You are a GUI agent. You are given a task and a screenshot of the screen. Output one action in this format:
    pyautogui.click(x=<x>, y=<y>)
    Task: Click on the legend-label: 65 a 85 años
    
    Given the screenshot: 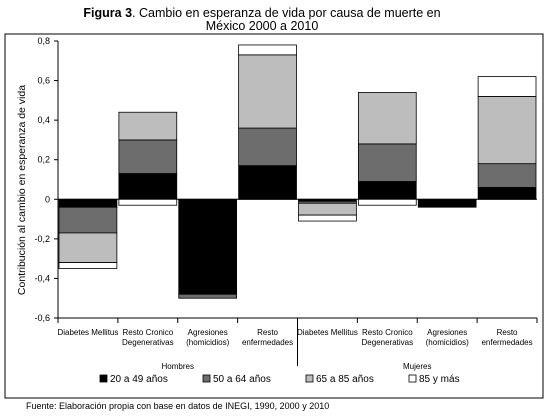 What is the action you would take?
    pyautogui.click(x=345, y=379)
    